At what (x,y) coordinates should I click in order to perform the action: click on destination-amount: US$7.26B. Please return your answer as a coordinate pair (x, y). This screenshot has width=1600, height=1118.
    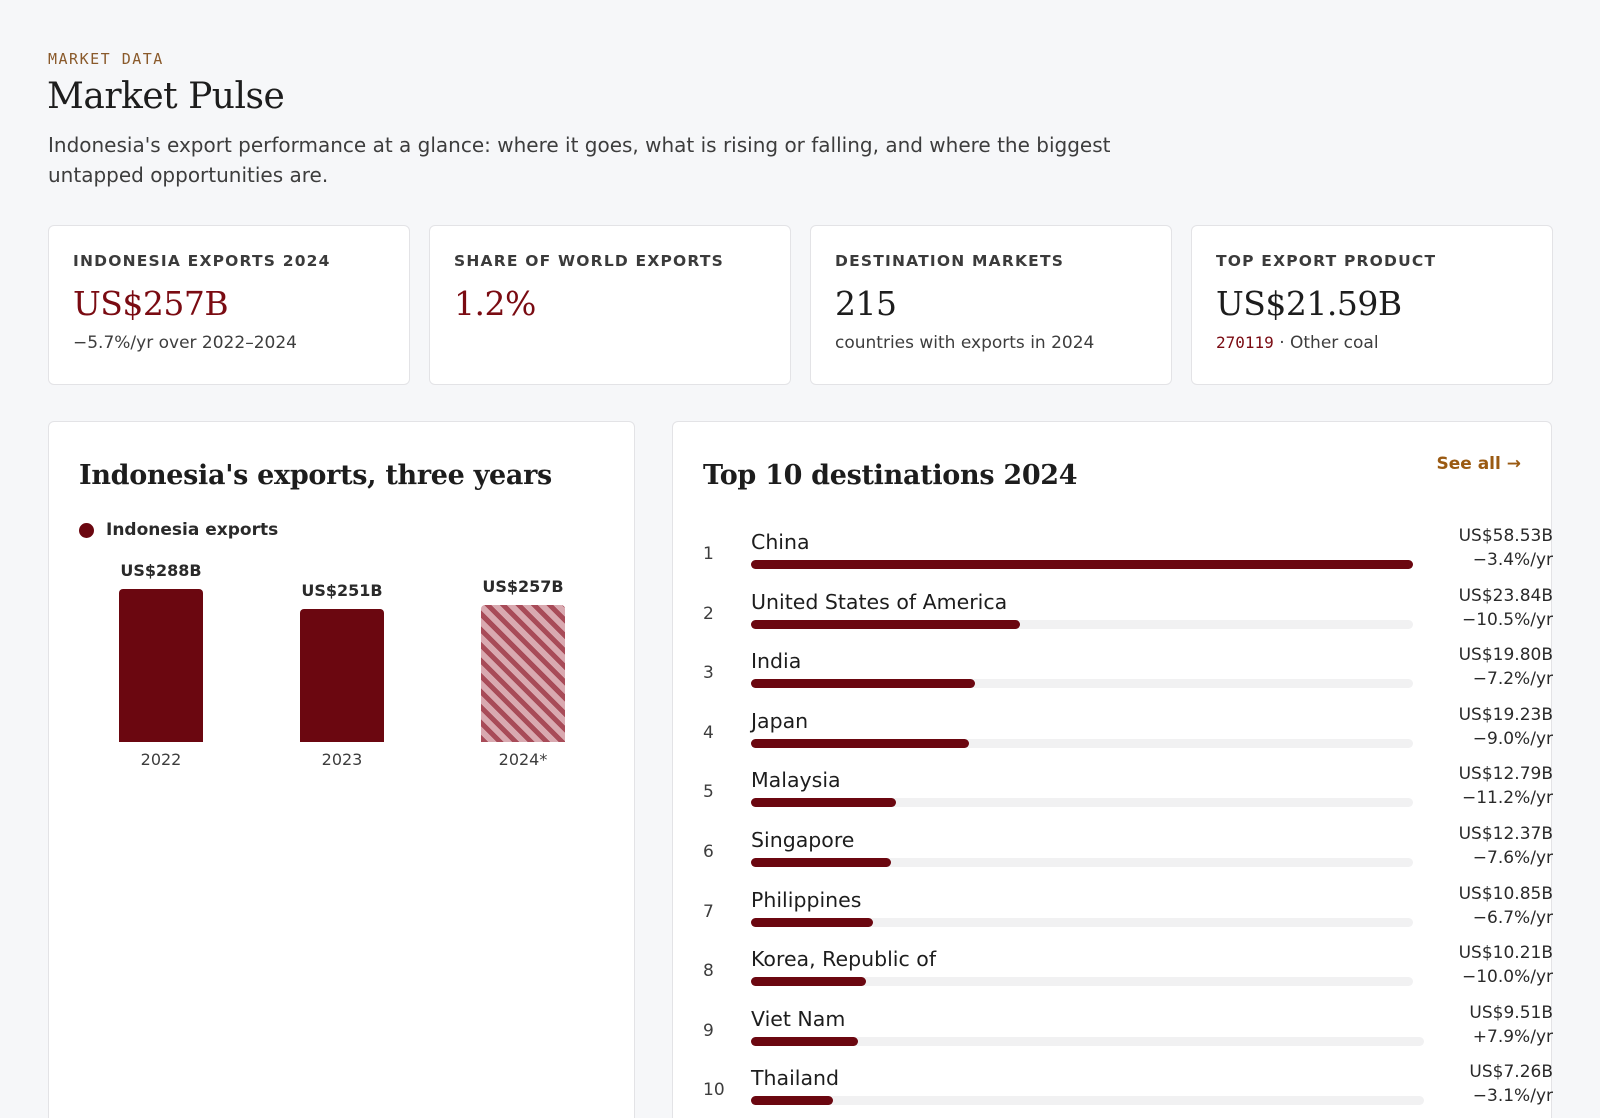
    Looking at the image, I should click on (1511, 1072).